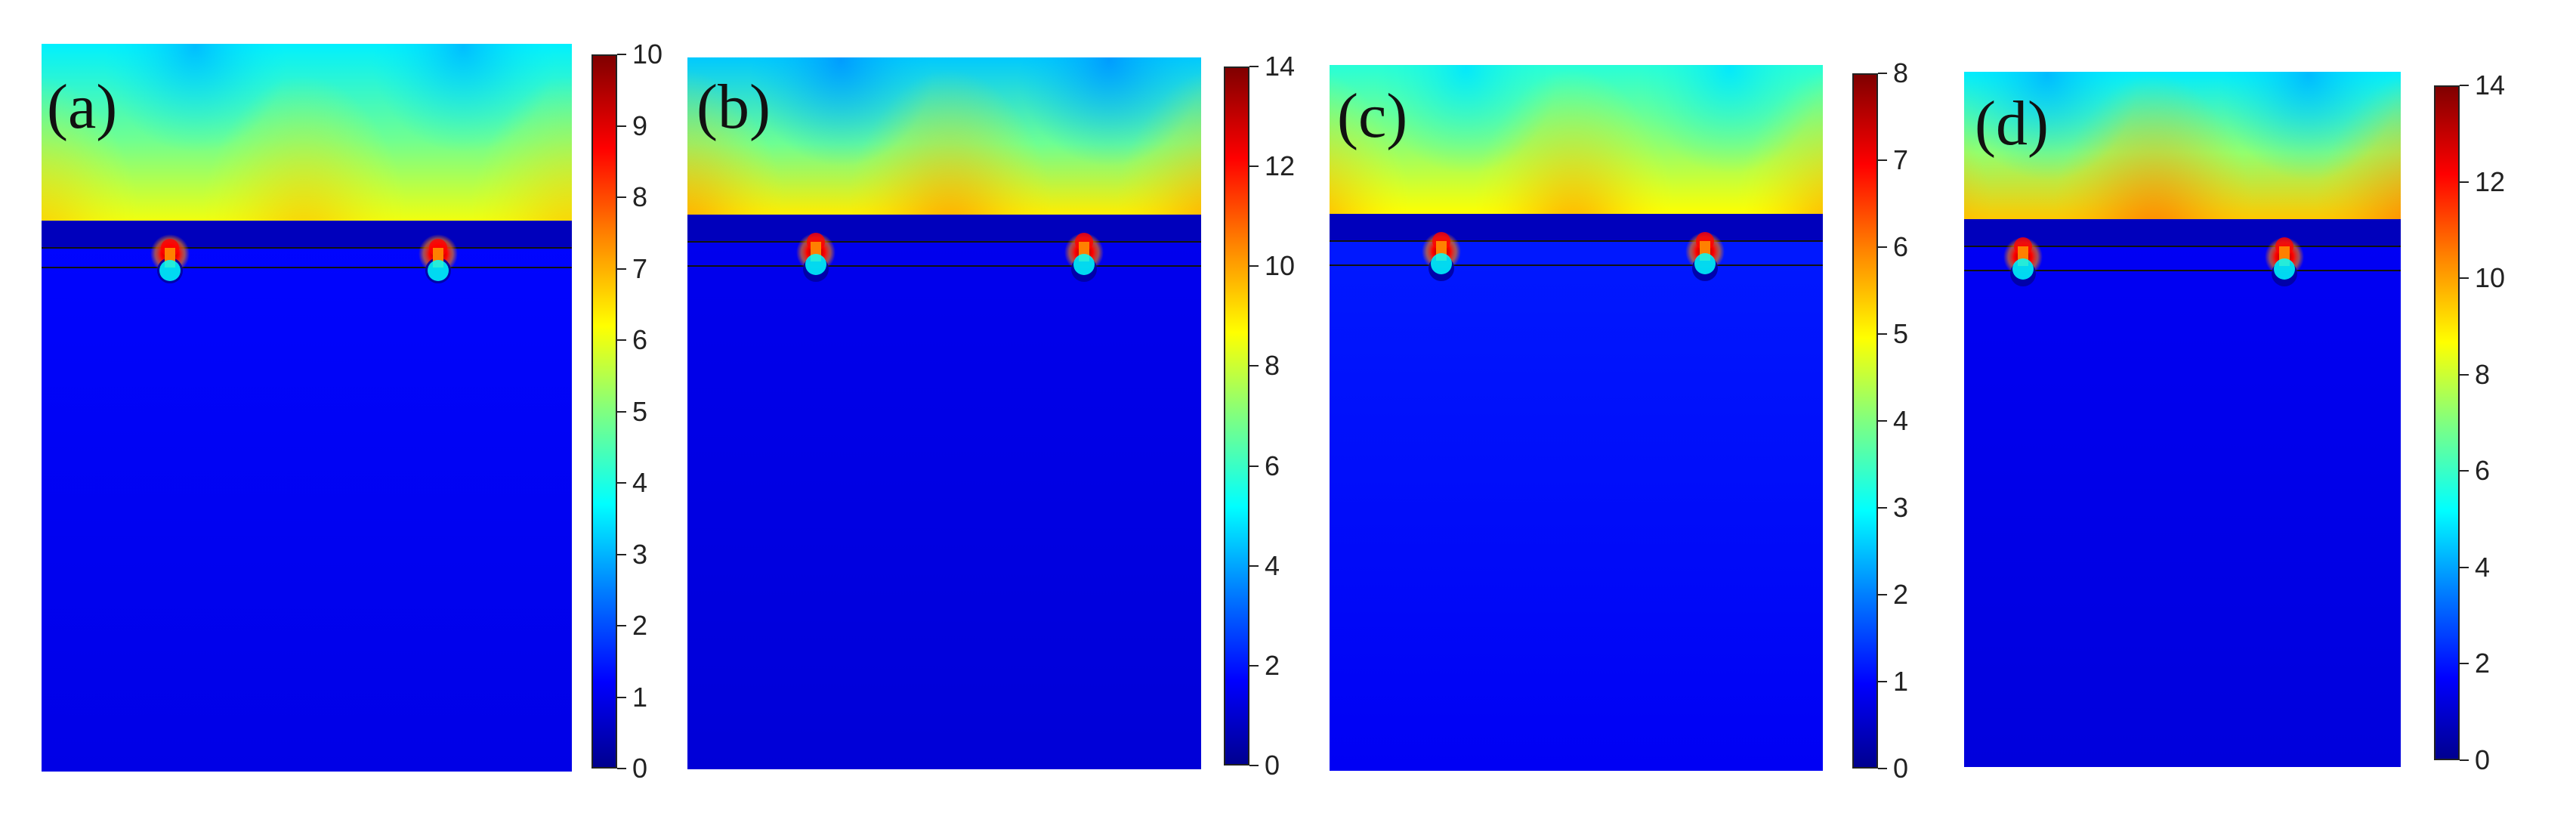  What do you see at coordinates (604, 411) in the screenshot?
I see `colorbar-a` at bounding box center [604, 411].